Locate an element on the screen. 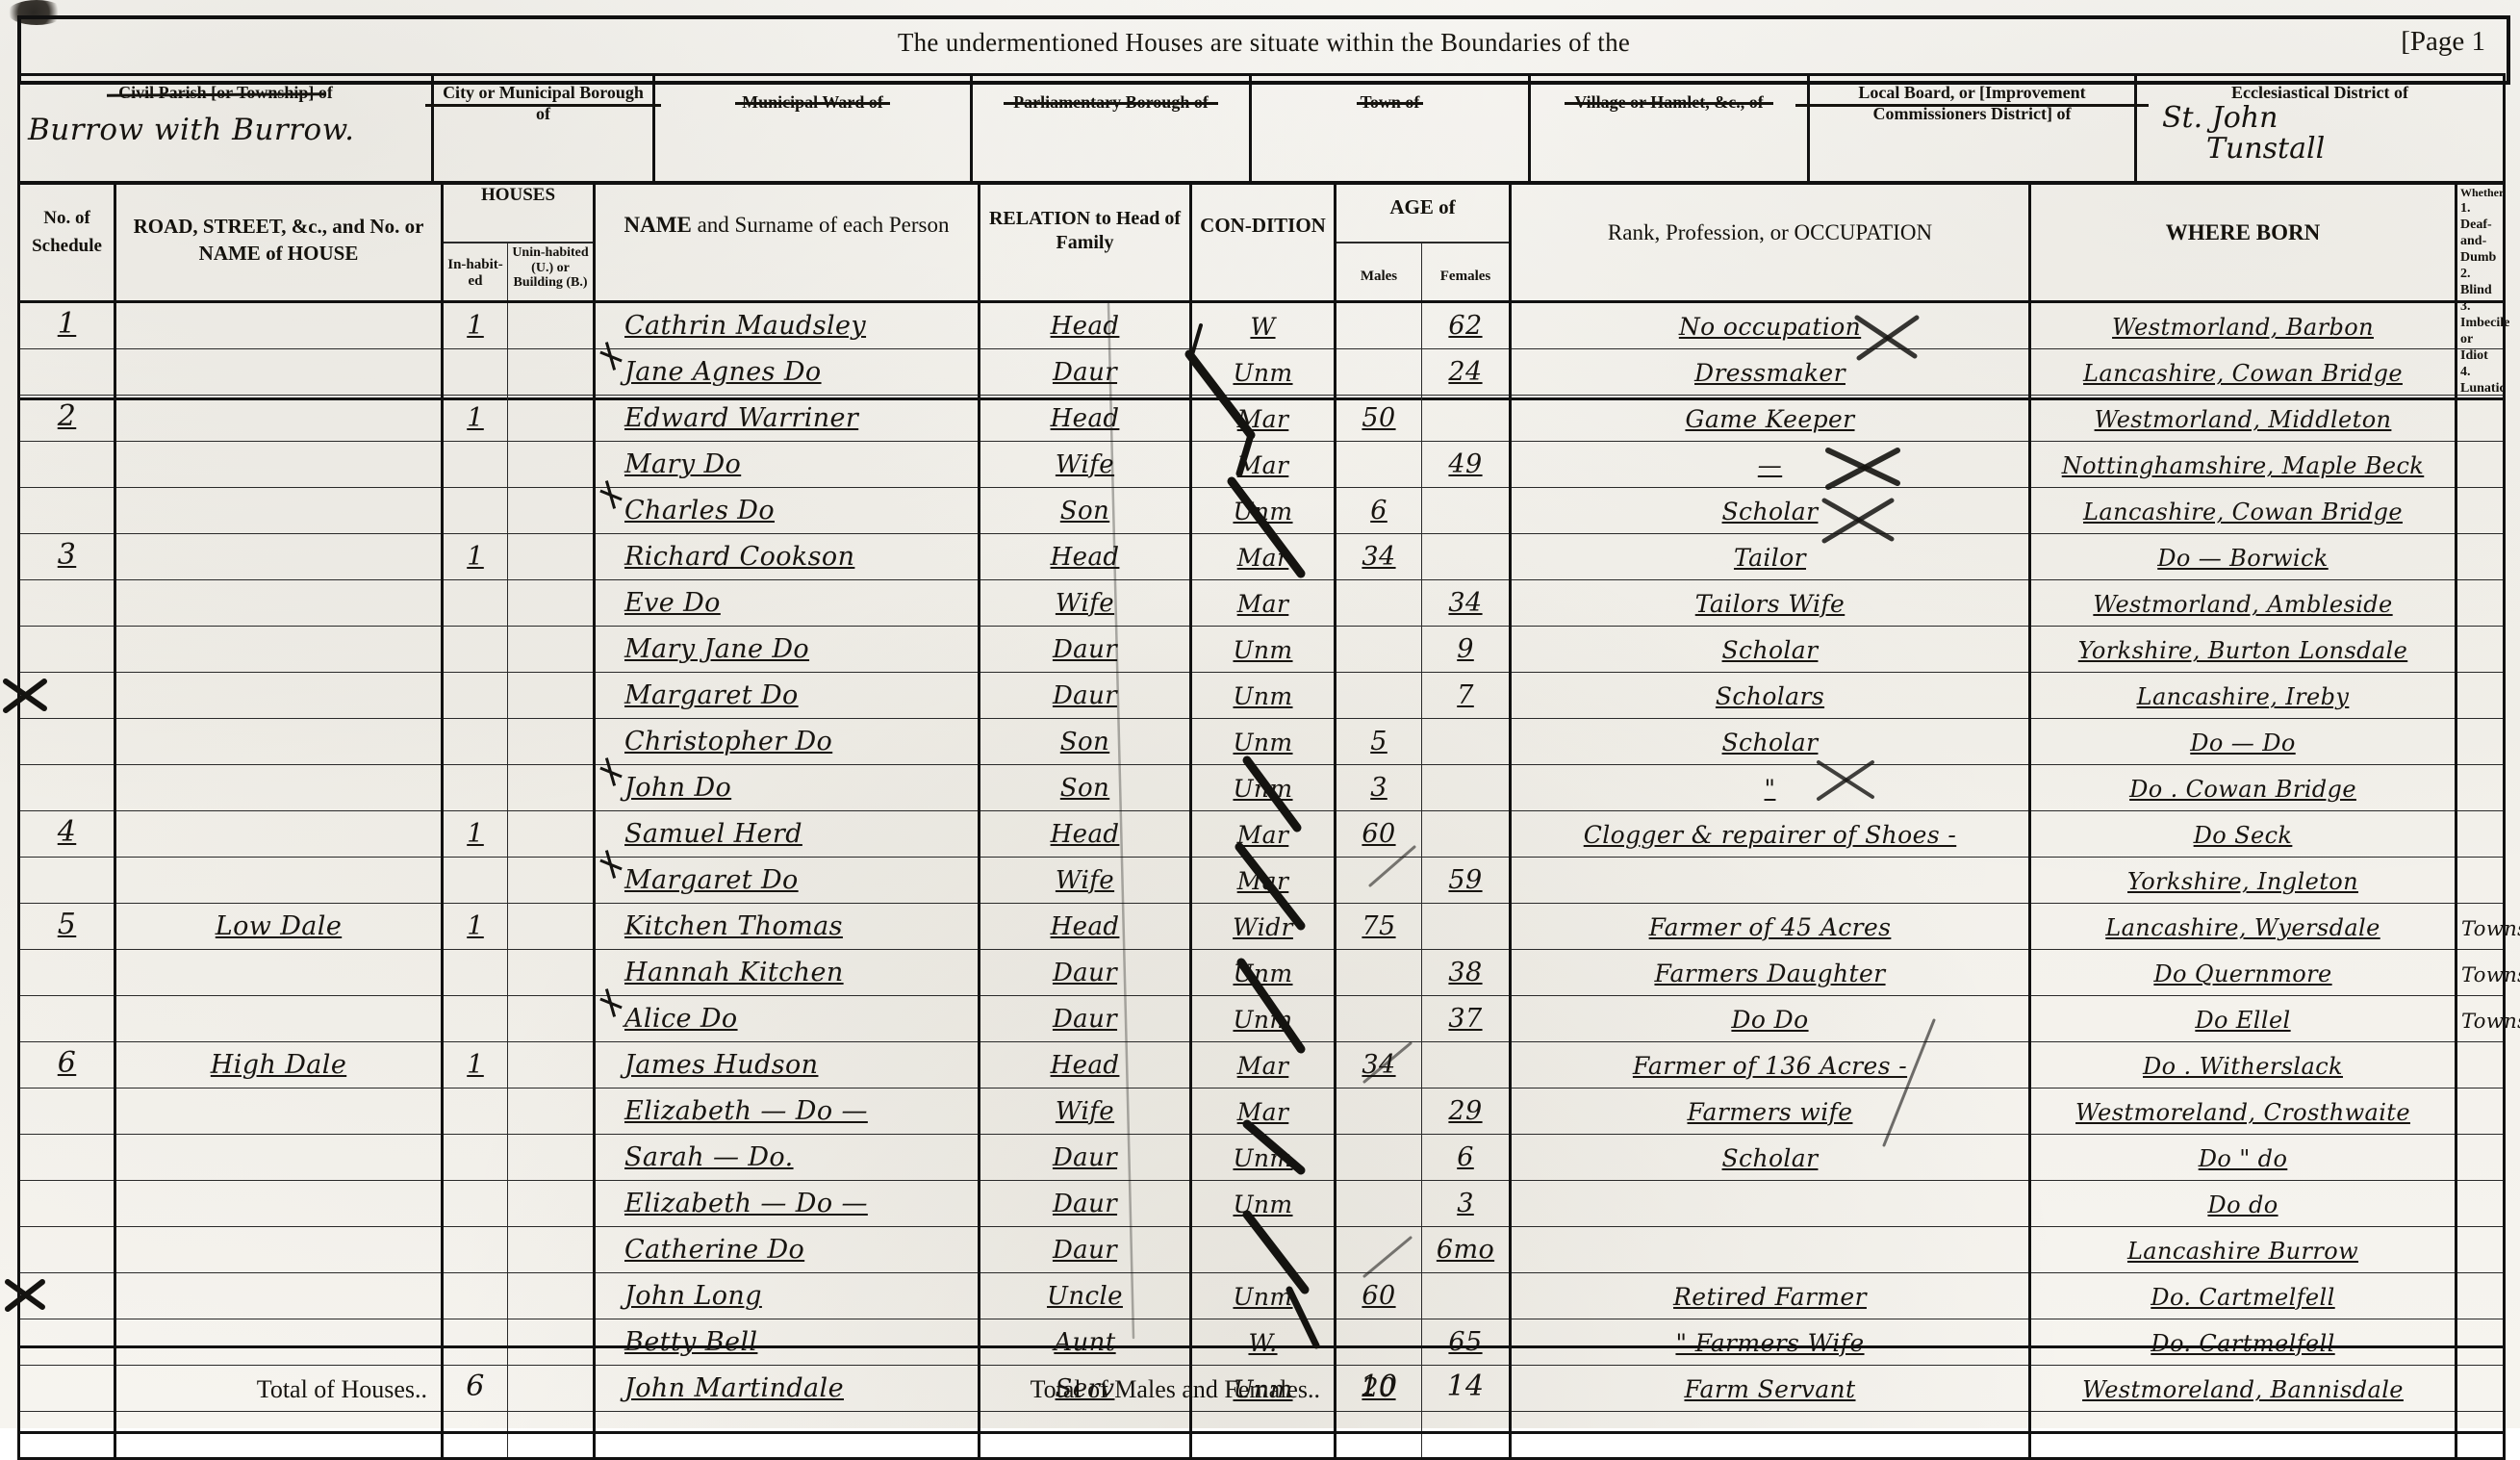 Image resolution: width=2520 pixels, height=1460 pixels. totals-females-value-cell: 14 is located at coordinates (1467, 1389).